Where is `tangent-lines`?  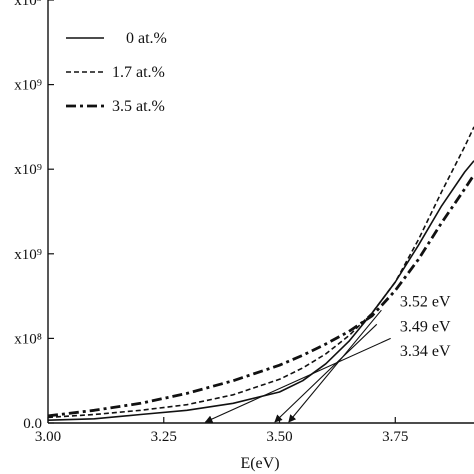
tangent-lines is located at coordinates (297, 366).